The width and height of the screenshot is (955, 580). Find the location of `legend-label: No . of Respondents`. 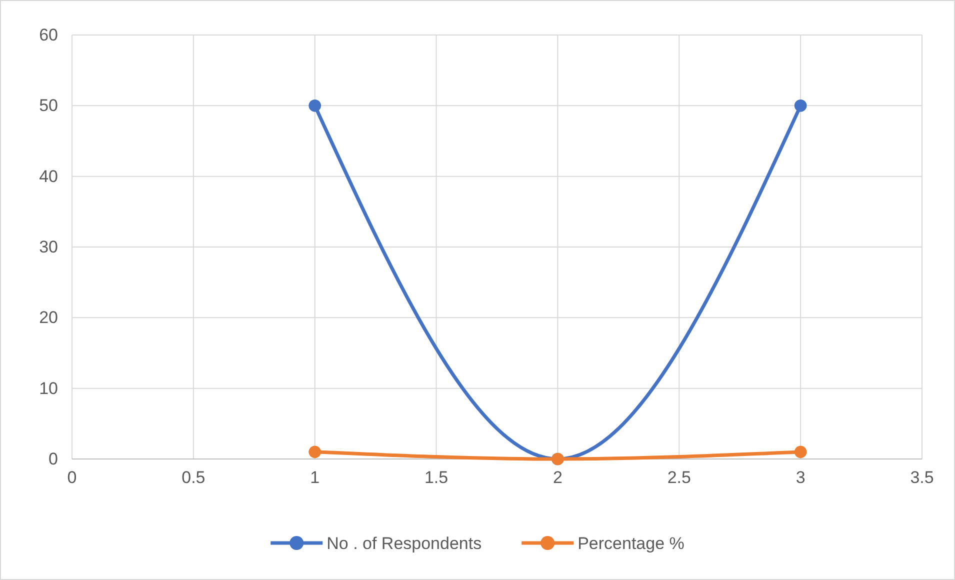

legend-label: No . of Respondents is located at coordinates (404, 543).